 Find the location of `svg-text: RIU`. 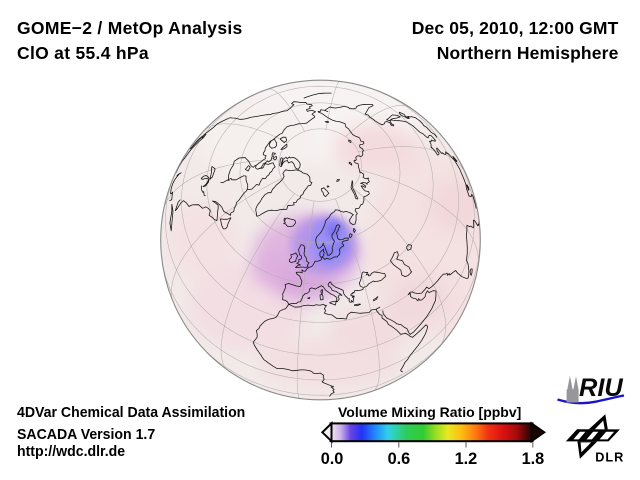

svg-text: RIU is located at coordinates (601, 388).